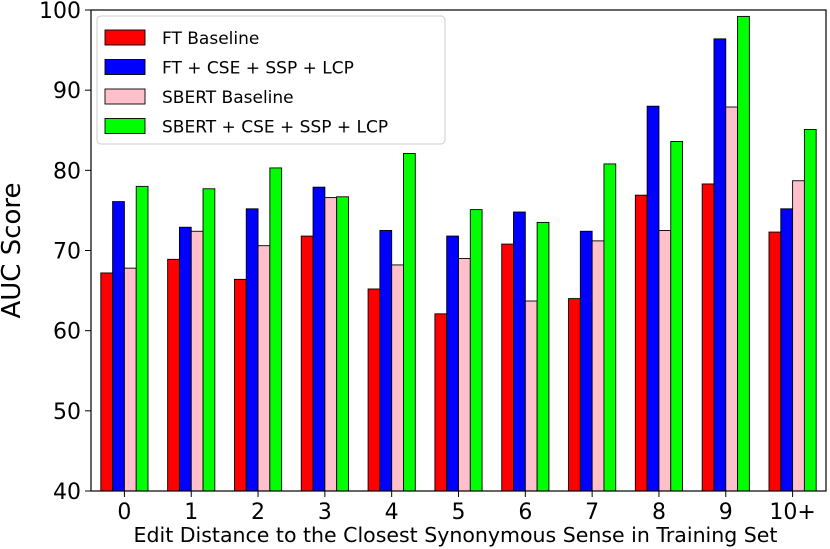  Describe the element at coordinates (592, 512) in the screenshot. I see `x-tick-label: 7` at that location.